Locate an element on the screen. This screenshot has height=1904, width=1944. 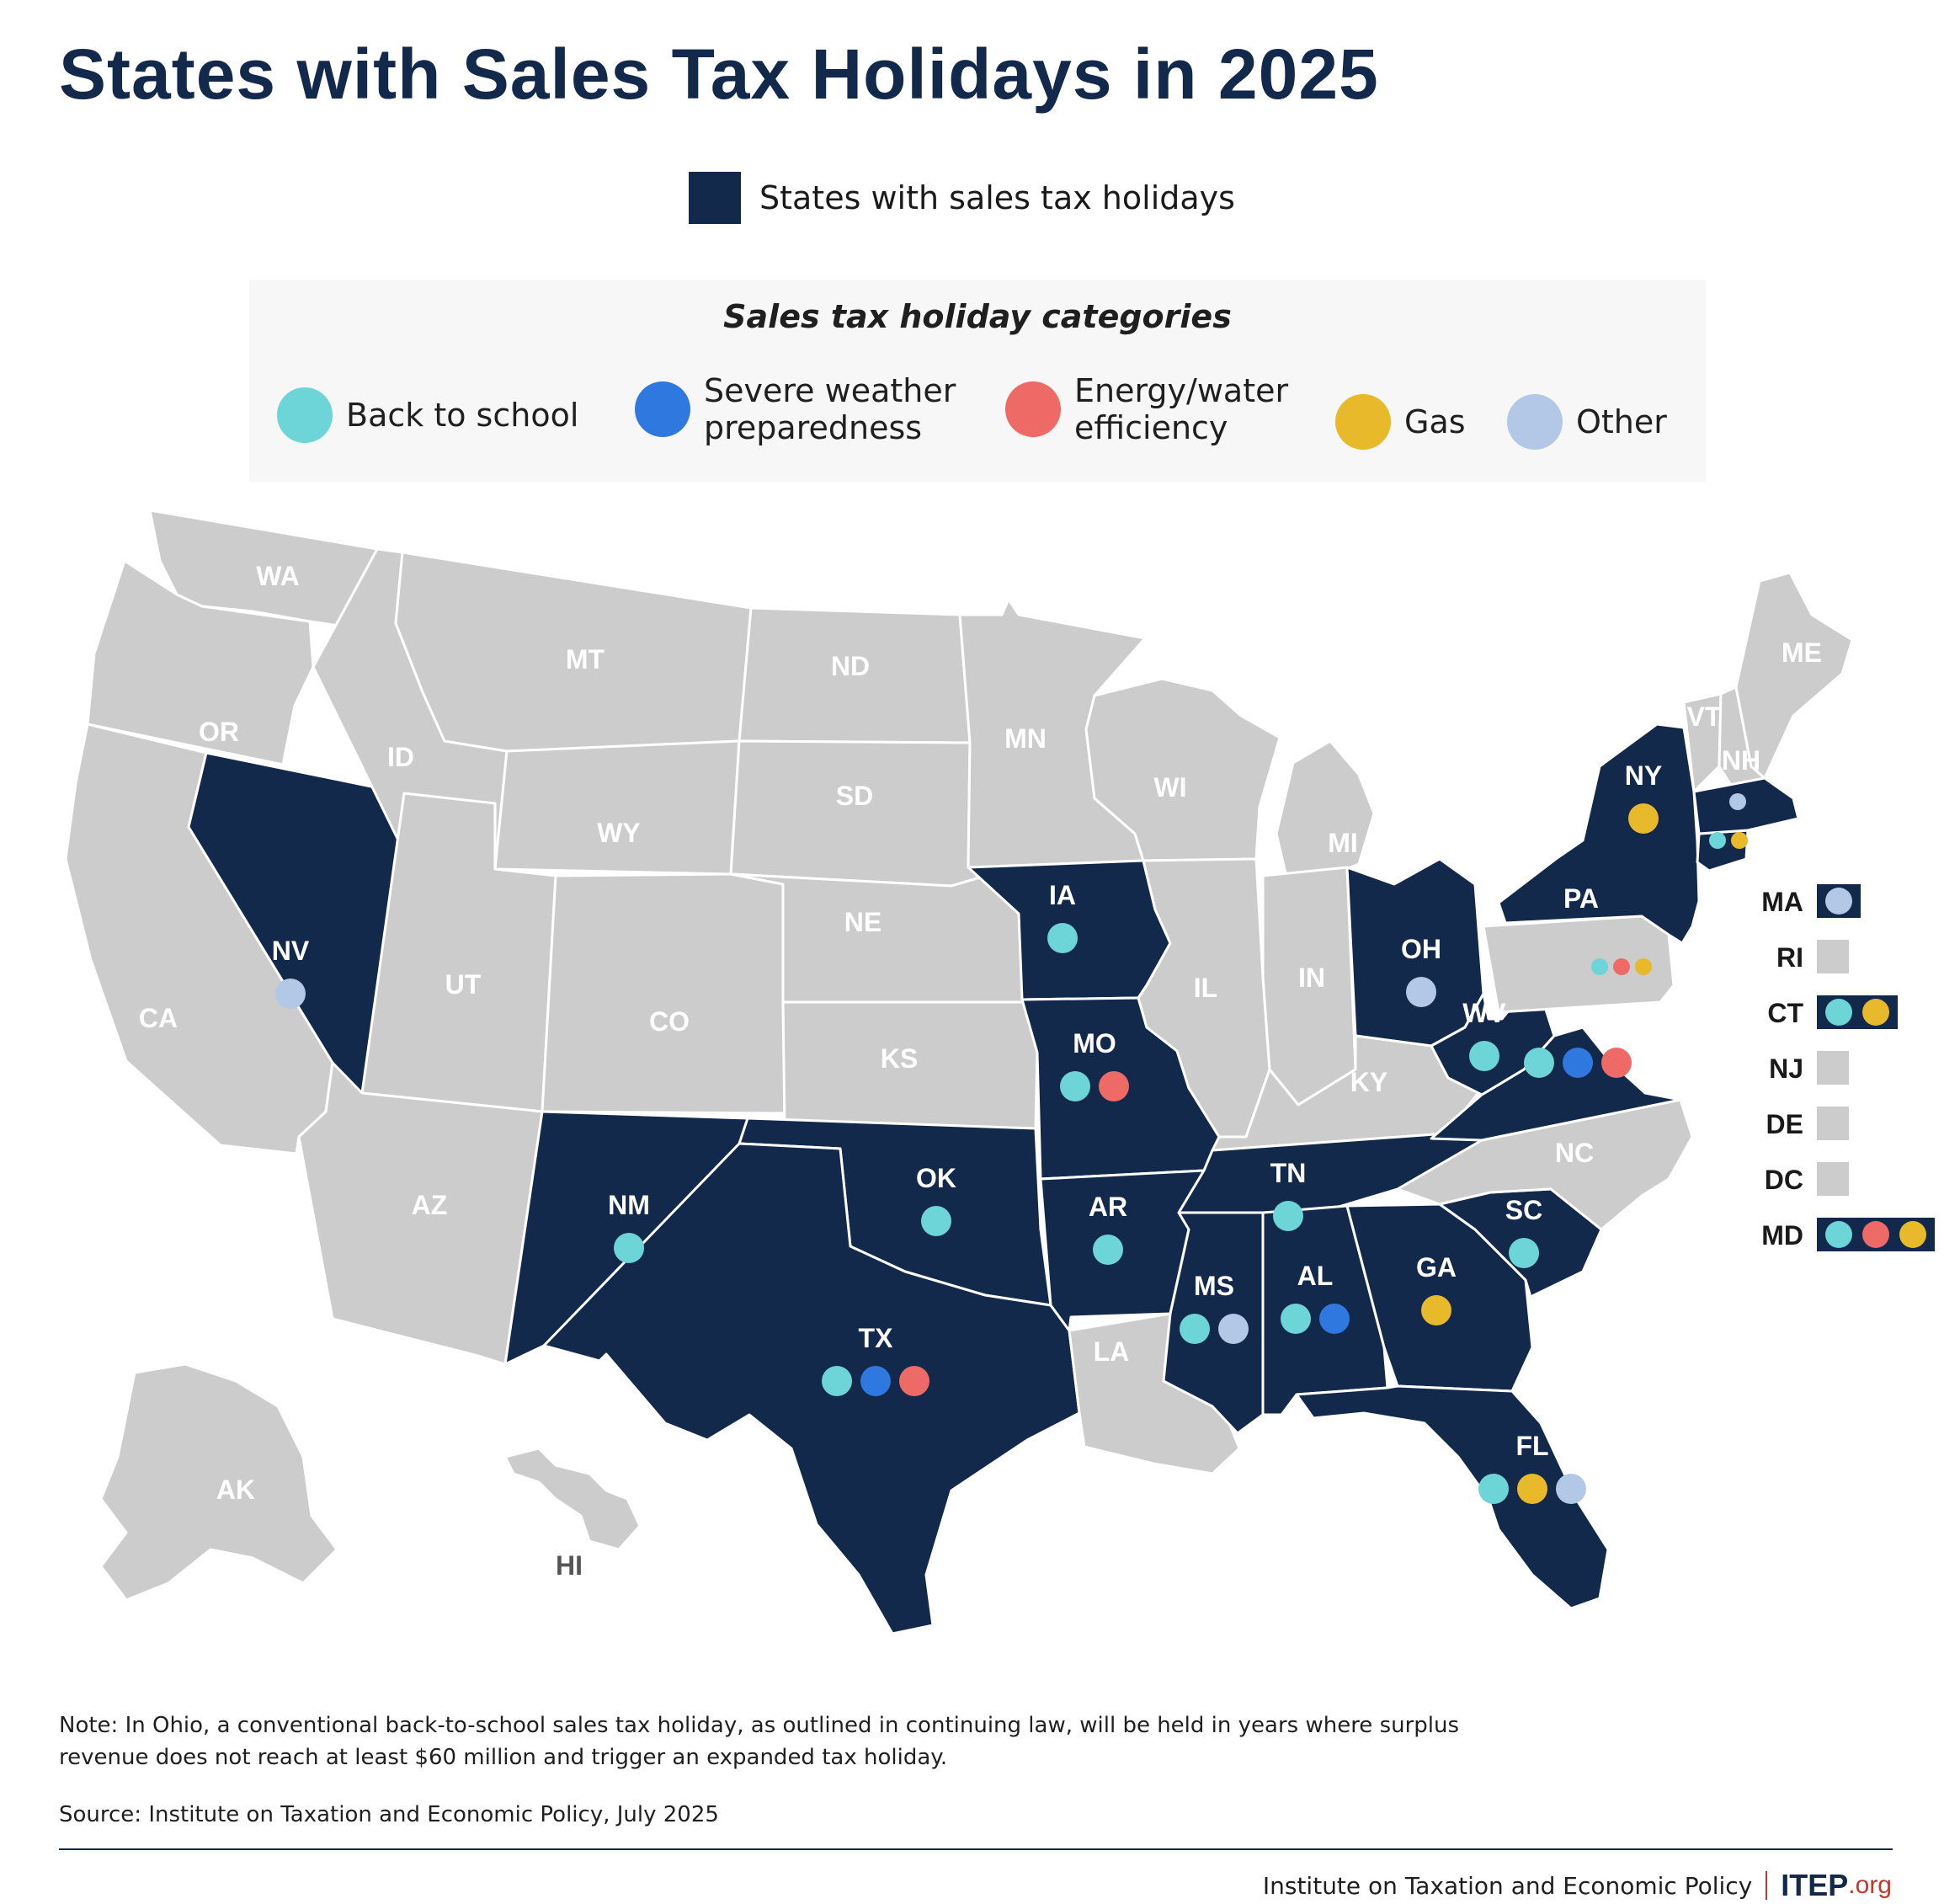
al-weather-dot is located at coordinates (1334, 1319).